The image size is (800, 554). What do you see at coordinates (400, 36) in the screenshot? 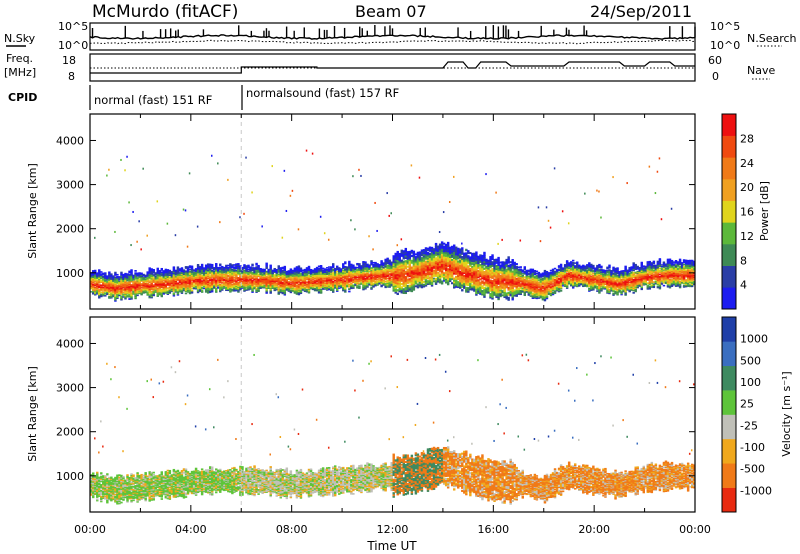
I see `noise-panel: N.Sky 10^5 10^0 10^5 10^0 N.Search` at bounding box center [400, 36].